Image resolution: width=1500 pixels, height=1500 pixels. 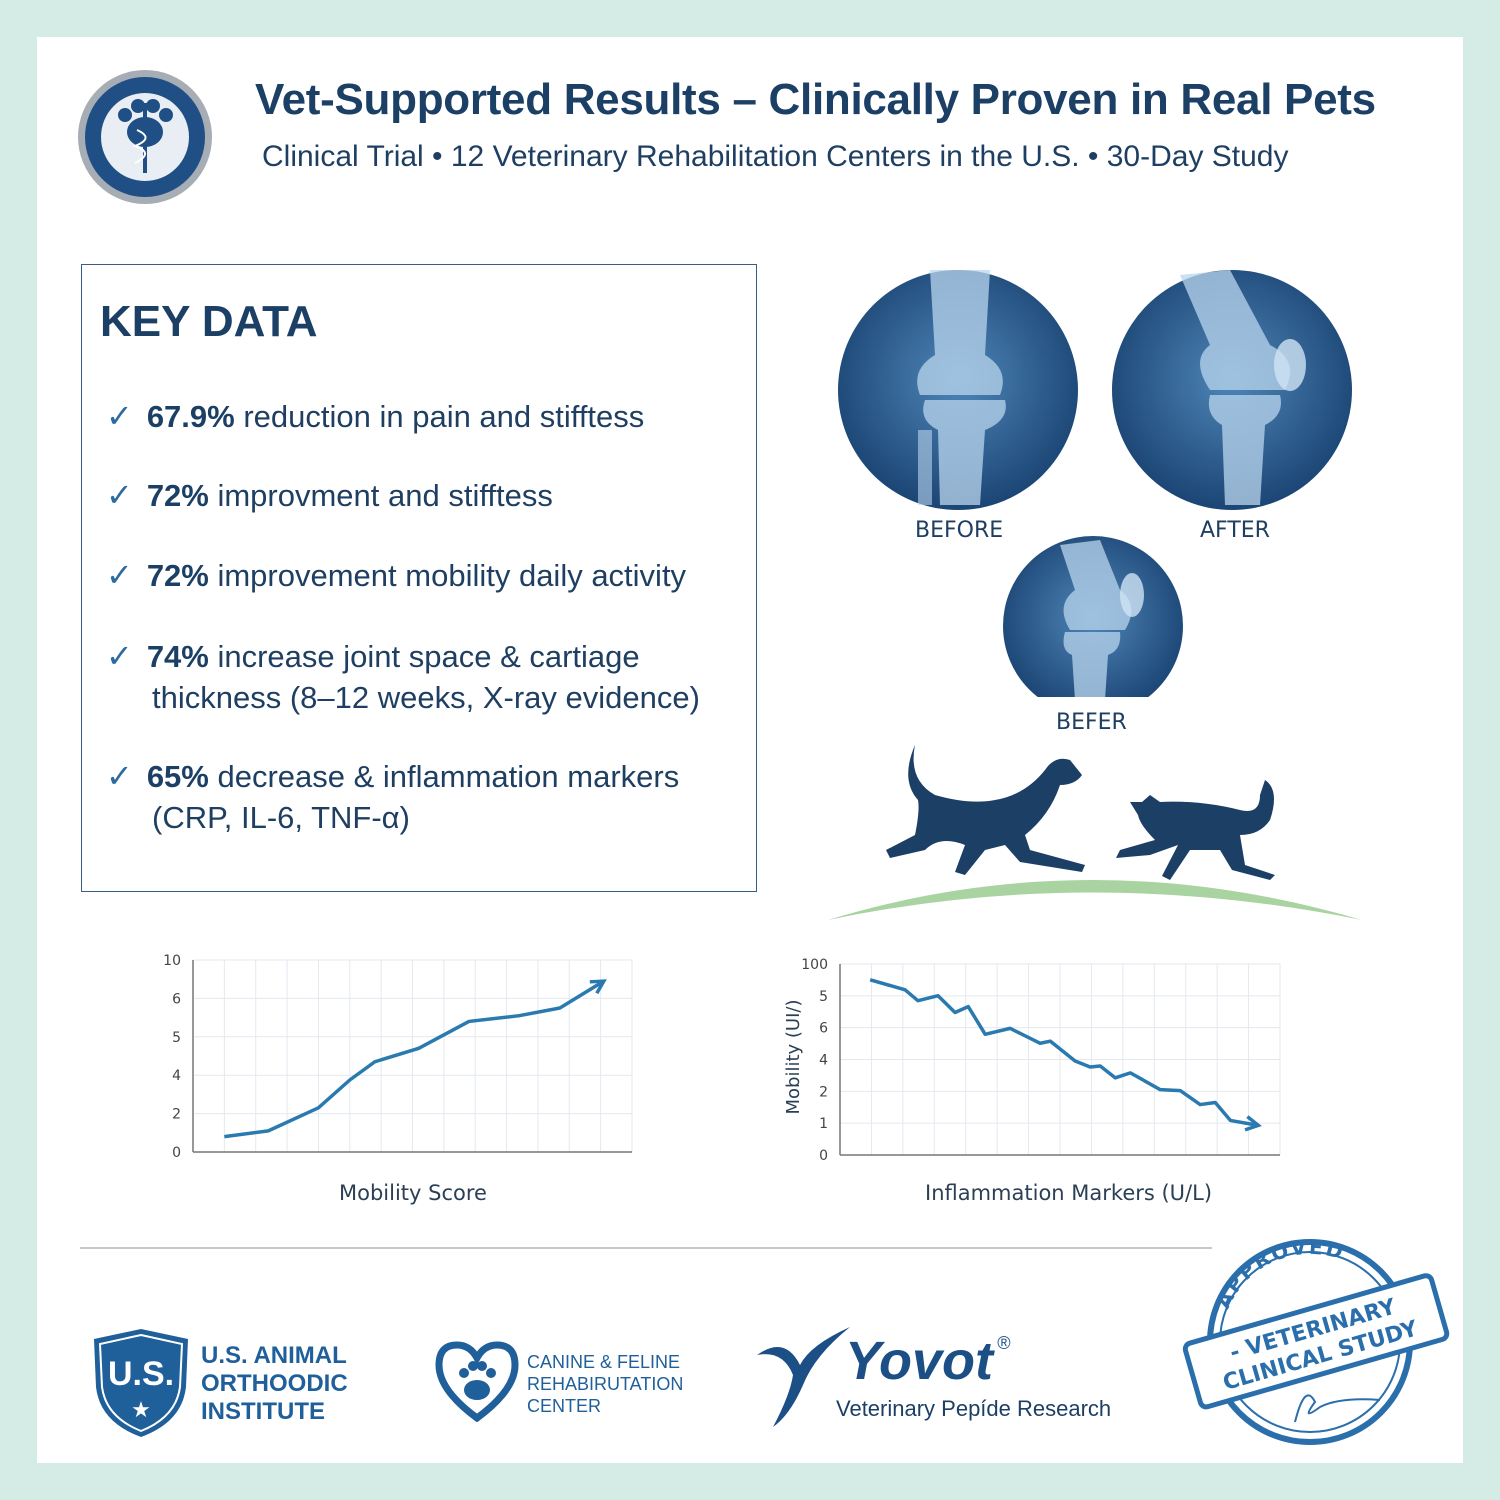 I want to click on paw-caduceus-seal-icon, so click(x=145, y=137).